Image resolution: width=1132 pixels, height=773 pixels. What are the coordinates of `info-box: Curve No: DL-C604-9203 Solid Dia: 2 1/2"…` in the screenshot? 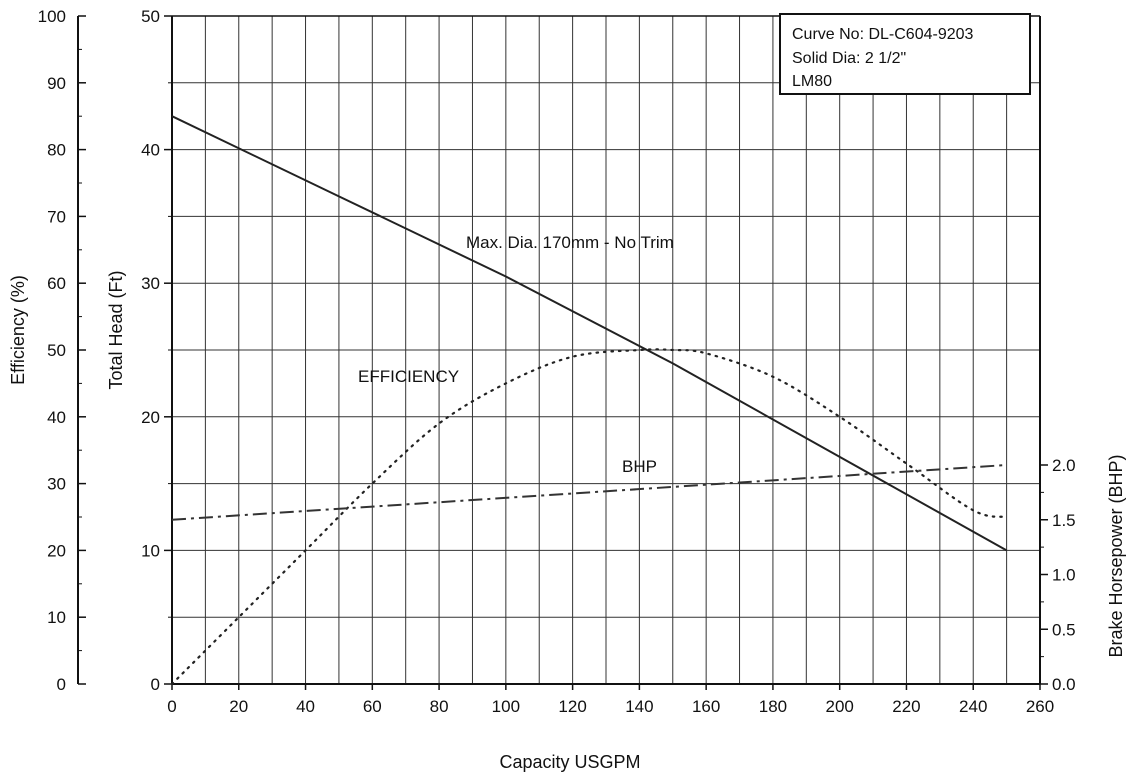 It's located at (905, 54).